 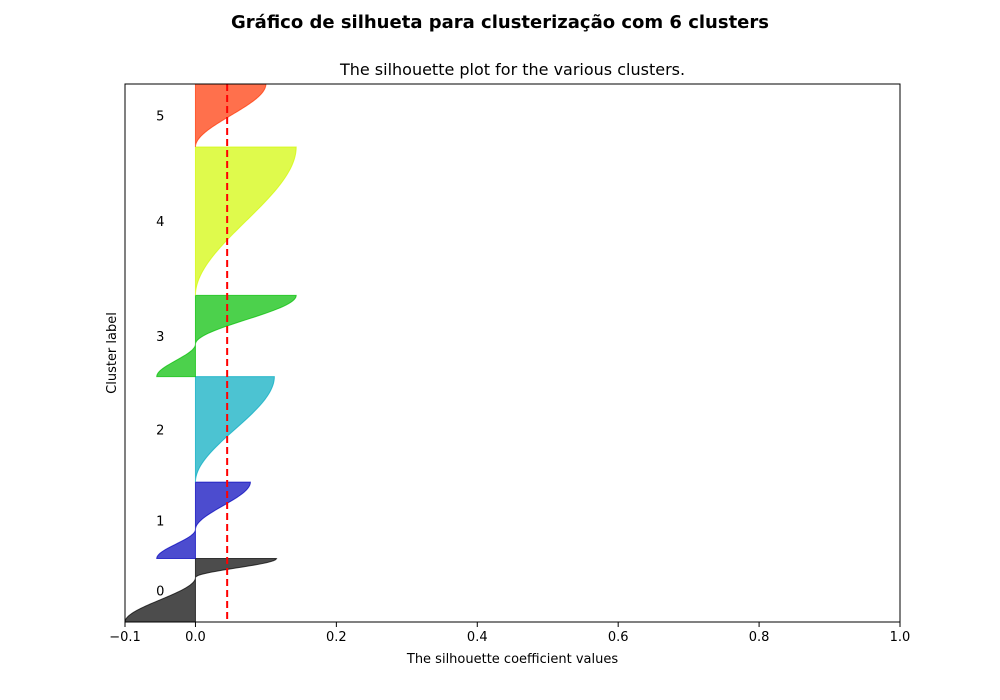 I want to click on cluster-label-0: 0, so click(x=160, y=591).